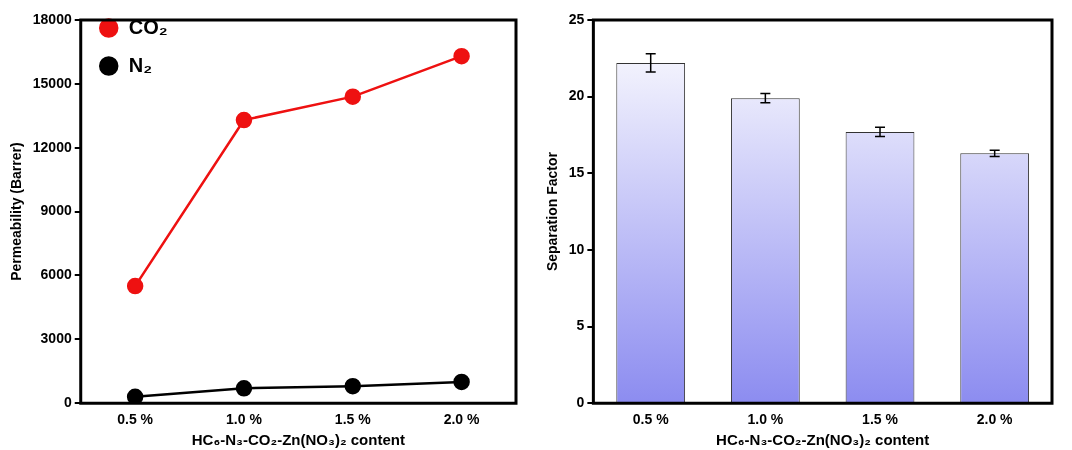 The image size is (1072, 450). What do you see at coordinates (52, 146) in the screenshot?
I see `y-tick-label: 12000` at bounding box center [52, 146].